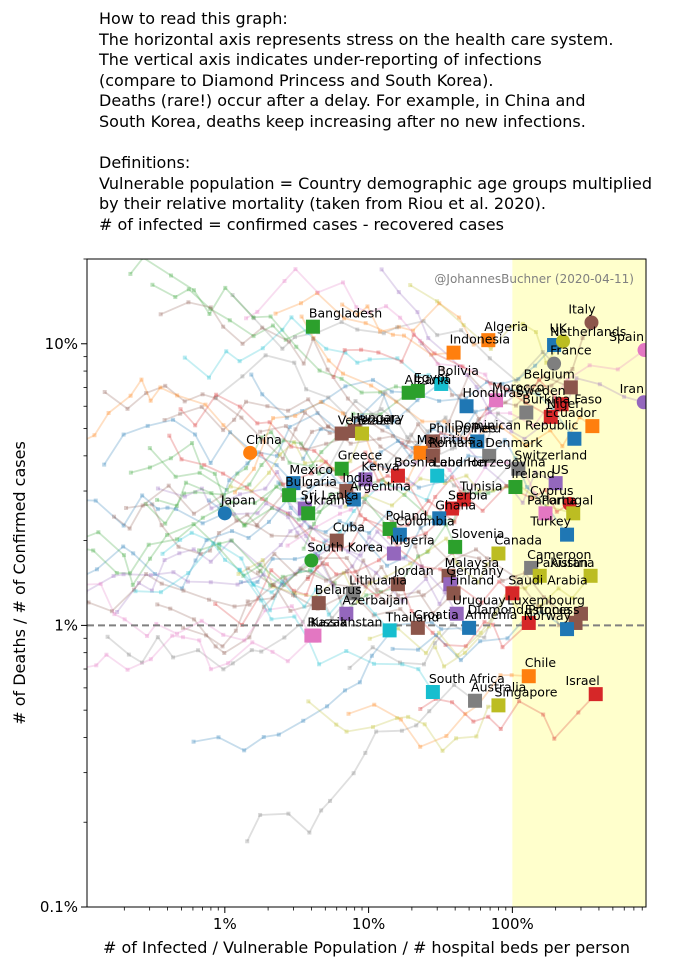 This screenshot has width=689, height=969. Describe the element at coordinates (487, 427) in the screenshot. I see `country-label: Peru` at that location.